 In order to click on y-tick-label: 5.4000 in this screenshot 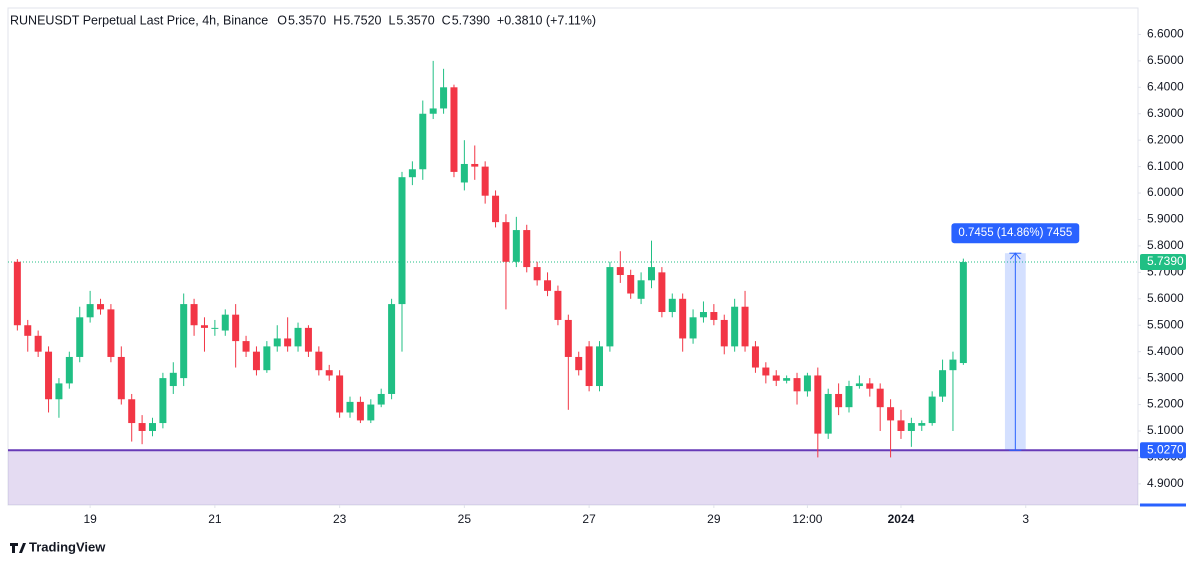, I will do `click(1165, 351)`.